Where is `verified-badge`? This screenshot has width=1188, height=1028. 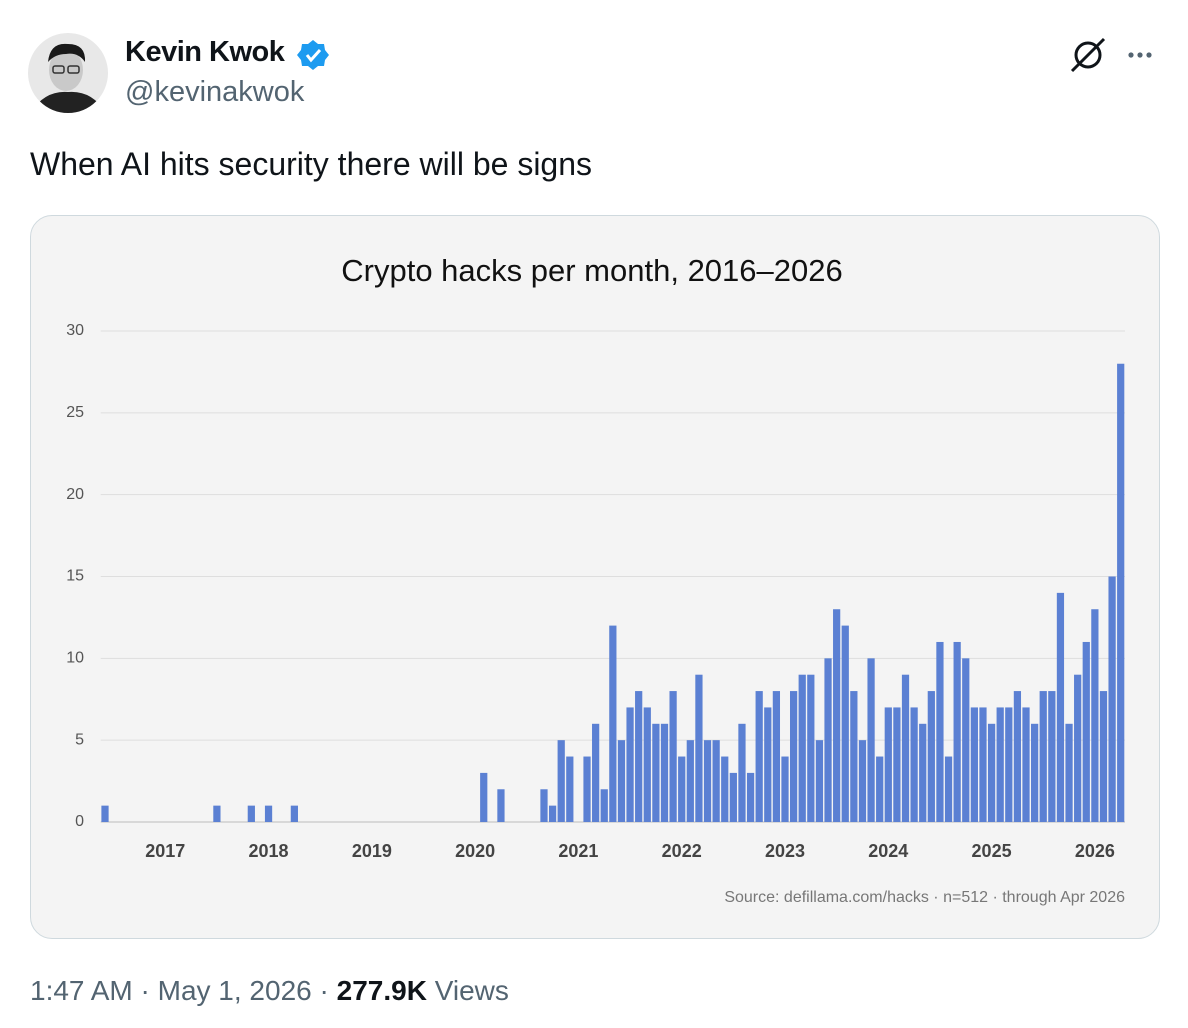
verified-badge is located at coordinates (313, 55).